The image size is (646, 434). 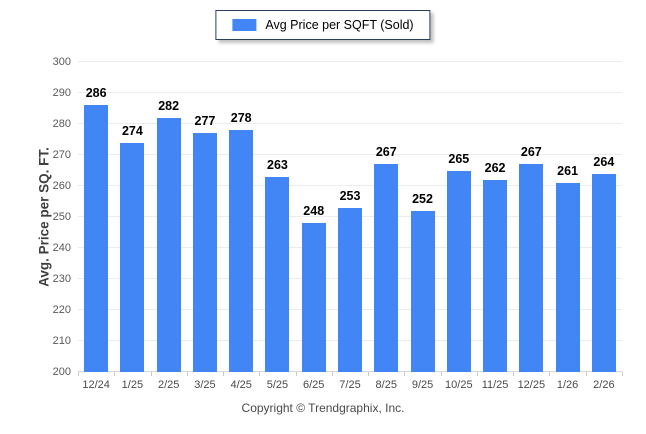 I want to click on bar-11/25, so click(x=495, y=275).